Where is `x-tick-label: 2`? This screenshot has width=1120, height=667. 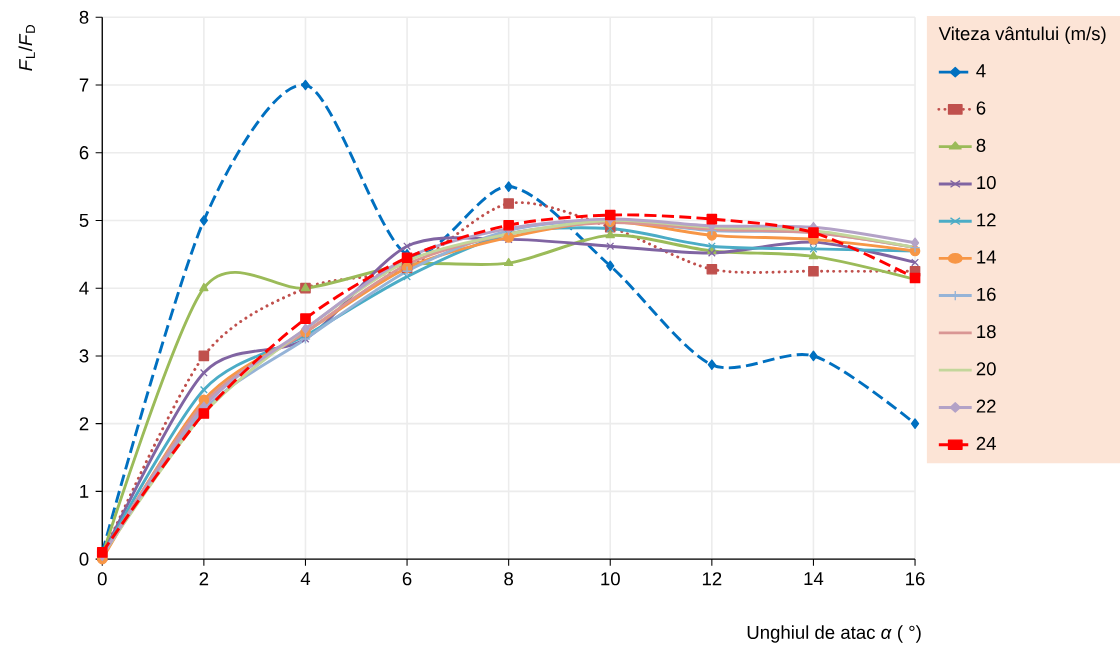 x-tick-label: 2 is located at coordinates (204, 579).